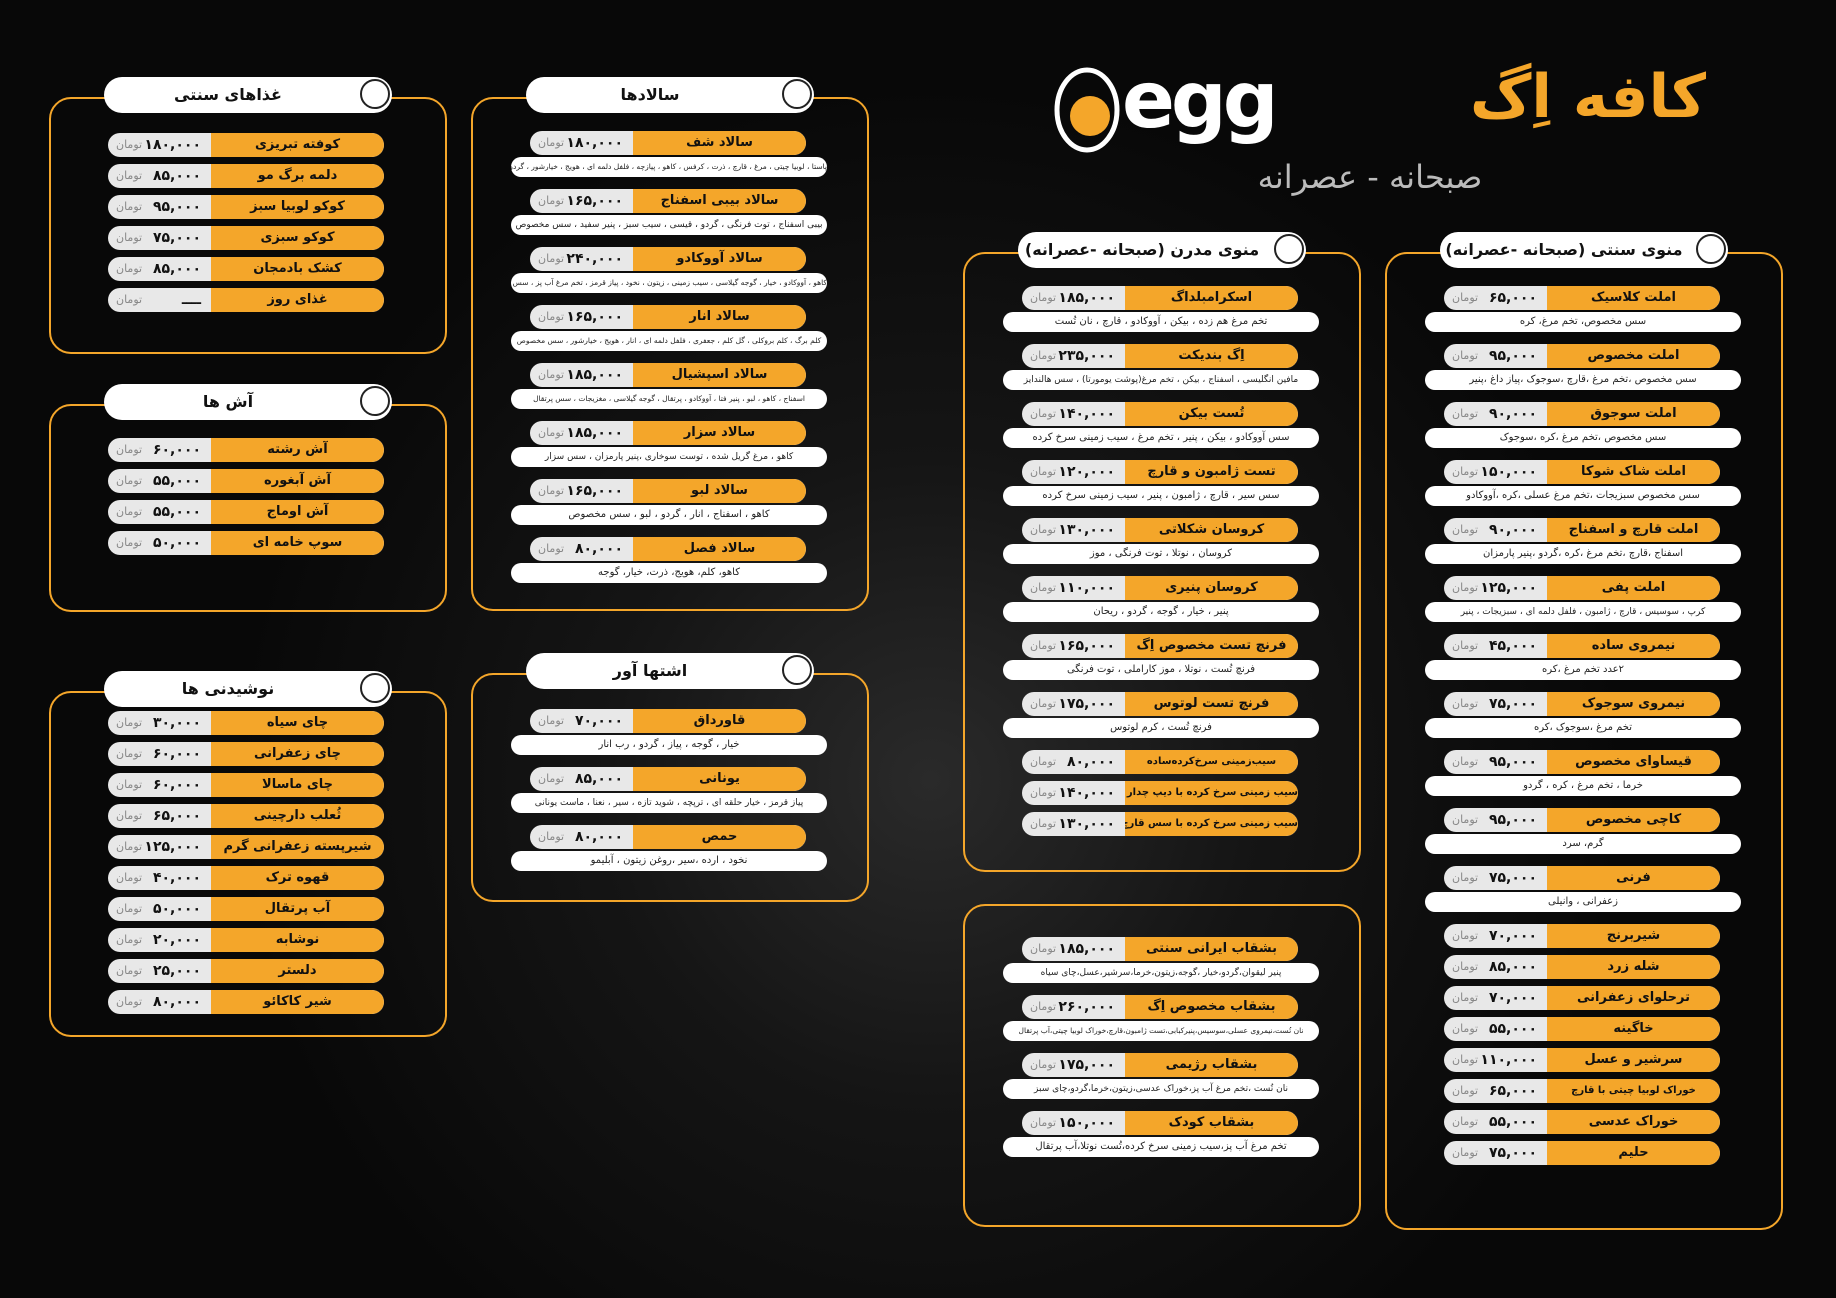 The height and width of the screenshot is (1298, 1836). What do you see at coordinates (246, 543) in the screenshot?
I see `menu-item: سوپ خامه ای تومان ۵۰,۰۰۰` at bounding box center [246, 543].